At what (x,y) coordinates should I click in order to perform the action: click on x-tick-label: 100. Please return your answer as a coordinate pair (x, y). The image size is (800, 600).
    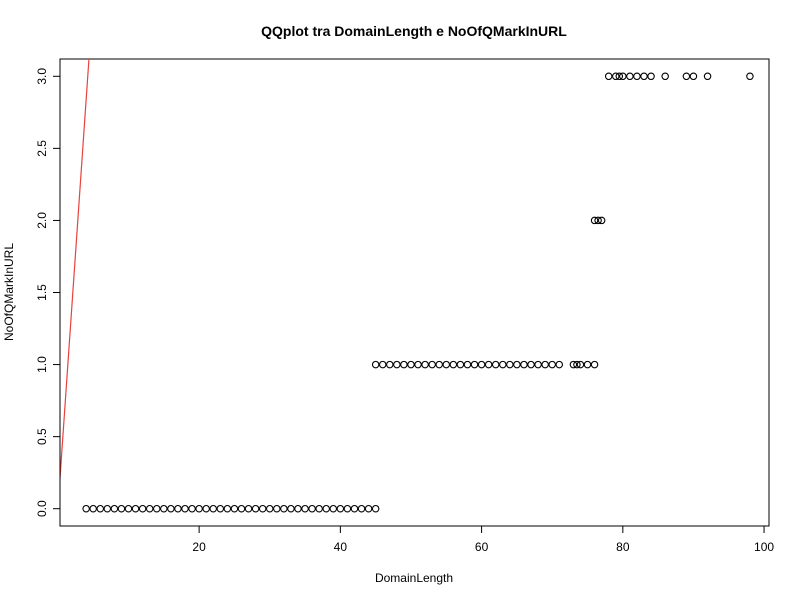
    Looking at the image, I should click on (764, 547).